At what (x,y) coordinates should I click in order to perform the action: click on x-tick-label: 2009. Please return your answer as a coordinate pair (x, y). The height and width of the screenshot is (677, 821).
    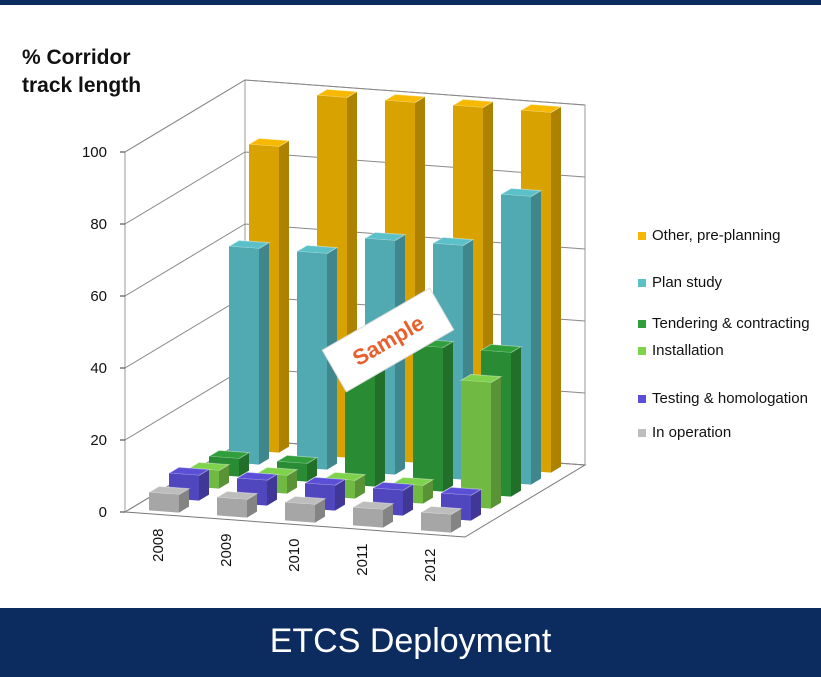
    Looking at the image, I should click on (226, 550).